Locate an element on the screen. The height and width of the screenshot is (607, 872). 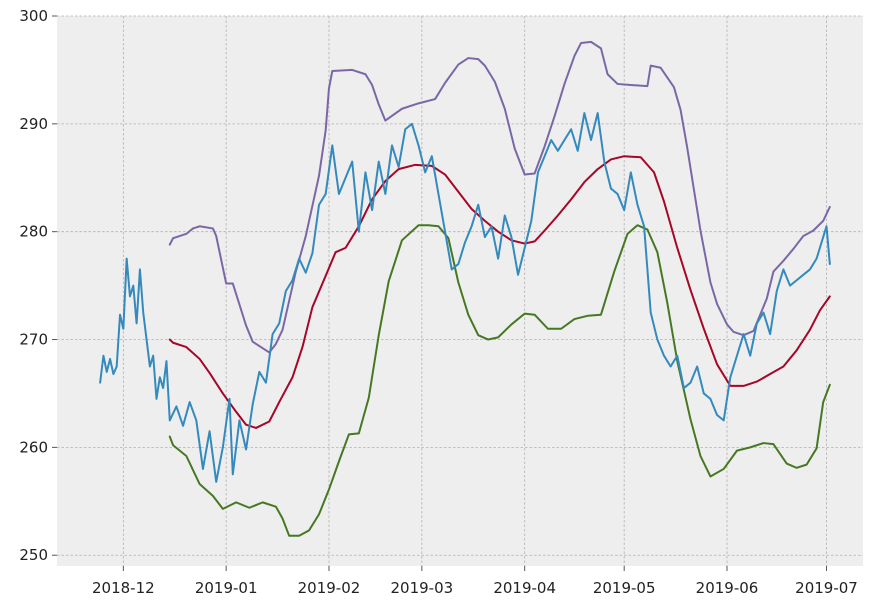
y-tick-label: 290 is located at coordinates (33, 124).